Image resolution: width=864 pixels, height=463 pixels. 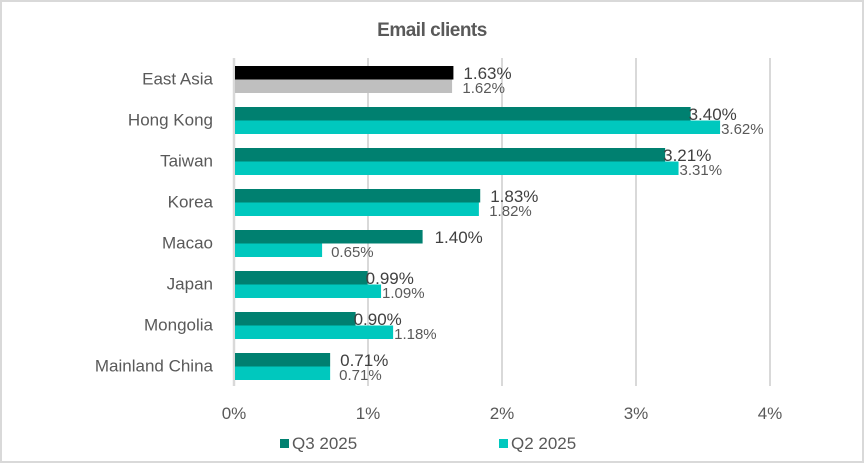 I want to click on category-label: Korea, so click(x=191, y=202).